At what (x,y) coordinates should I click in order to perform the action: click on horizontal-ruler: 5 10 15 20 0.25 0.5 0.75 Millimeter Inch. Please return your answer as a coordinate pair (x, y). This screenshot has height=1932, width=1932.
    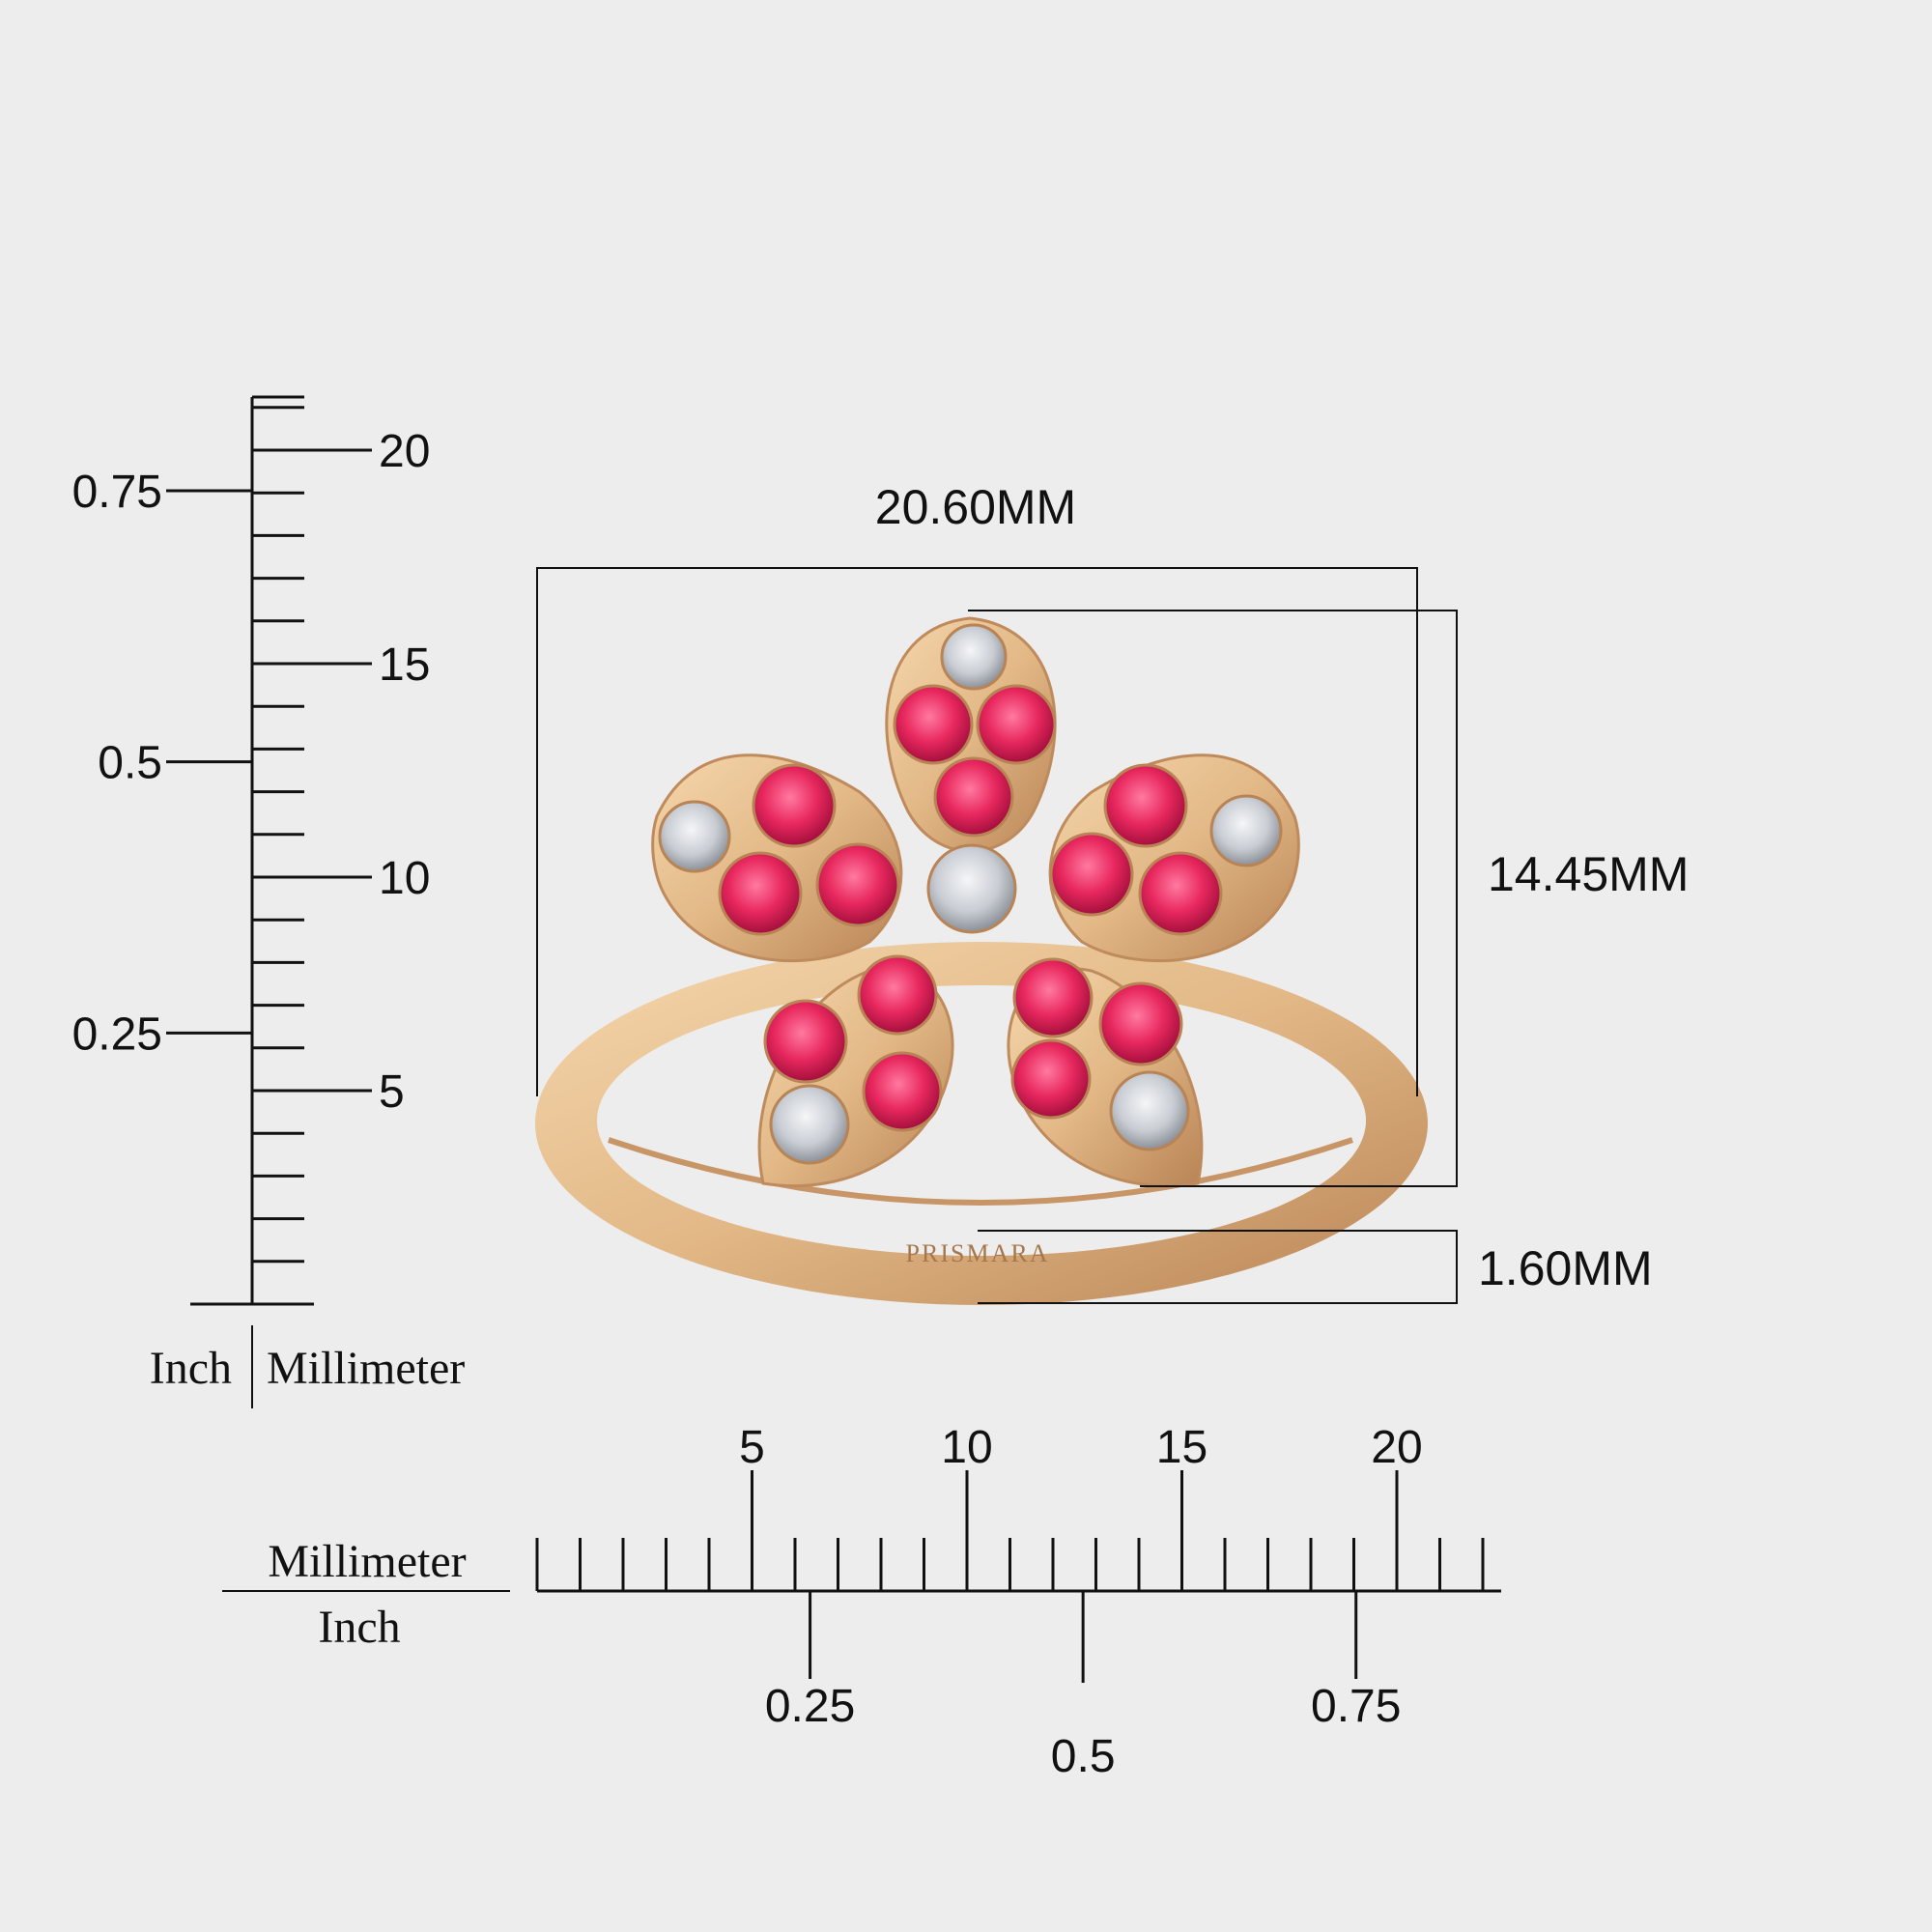
    Looking at the image, I should click on (861, 1602).